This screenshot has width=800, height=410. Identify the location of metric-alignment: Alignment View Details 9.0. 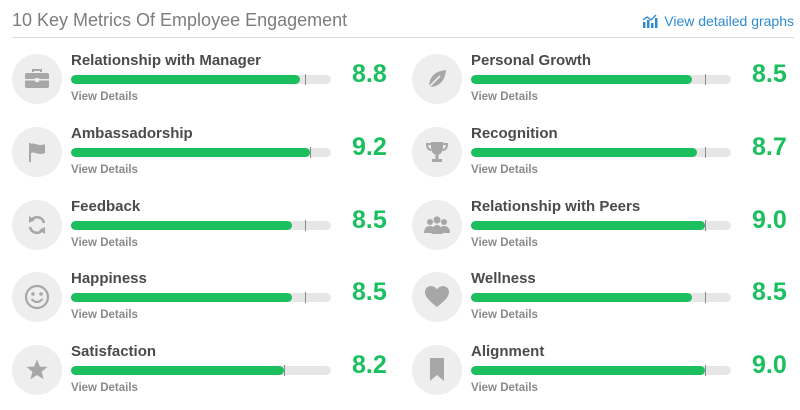
(606, 373).